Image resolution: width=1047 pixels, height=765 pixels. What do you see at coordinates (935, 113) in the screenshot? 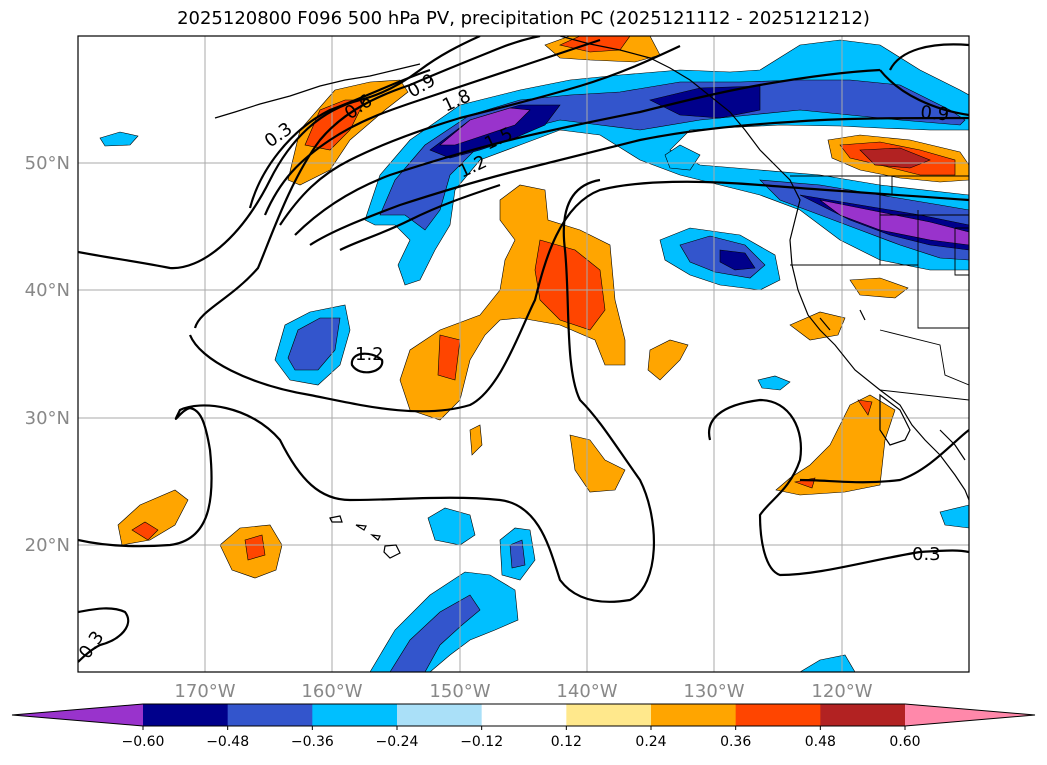
I see `contour-label: 0.9` at bounding box center [935, 113].